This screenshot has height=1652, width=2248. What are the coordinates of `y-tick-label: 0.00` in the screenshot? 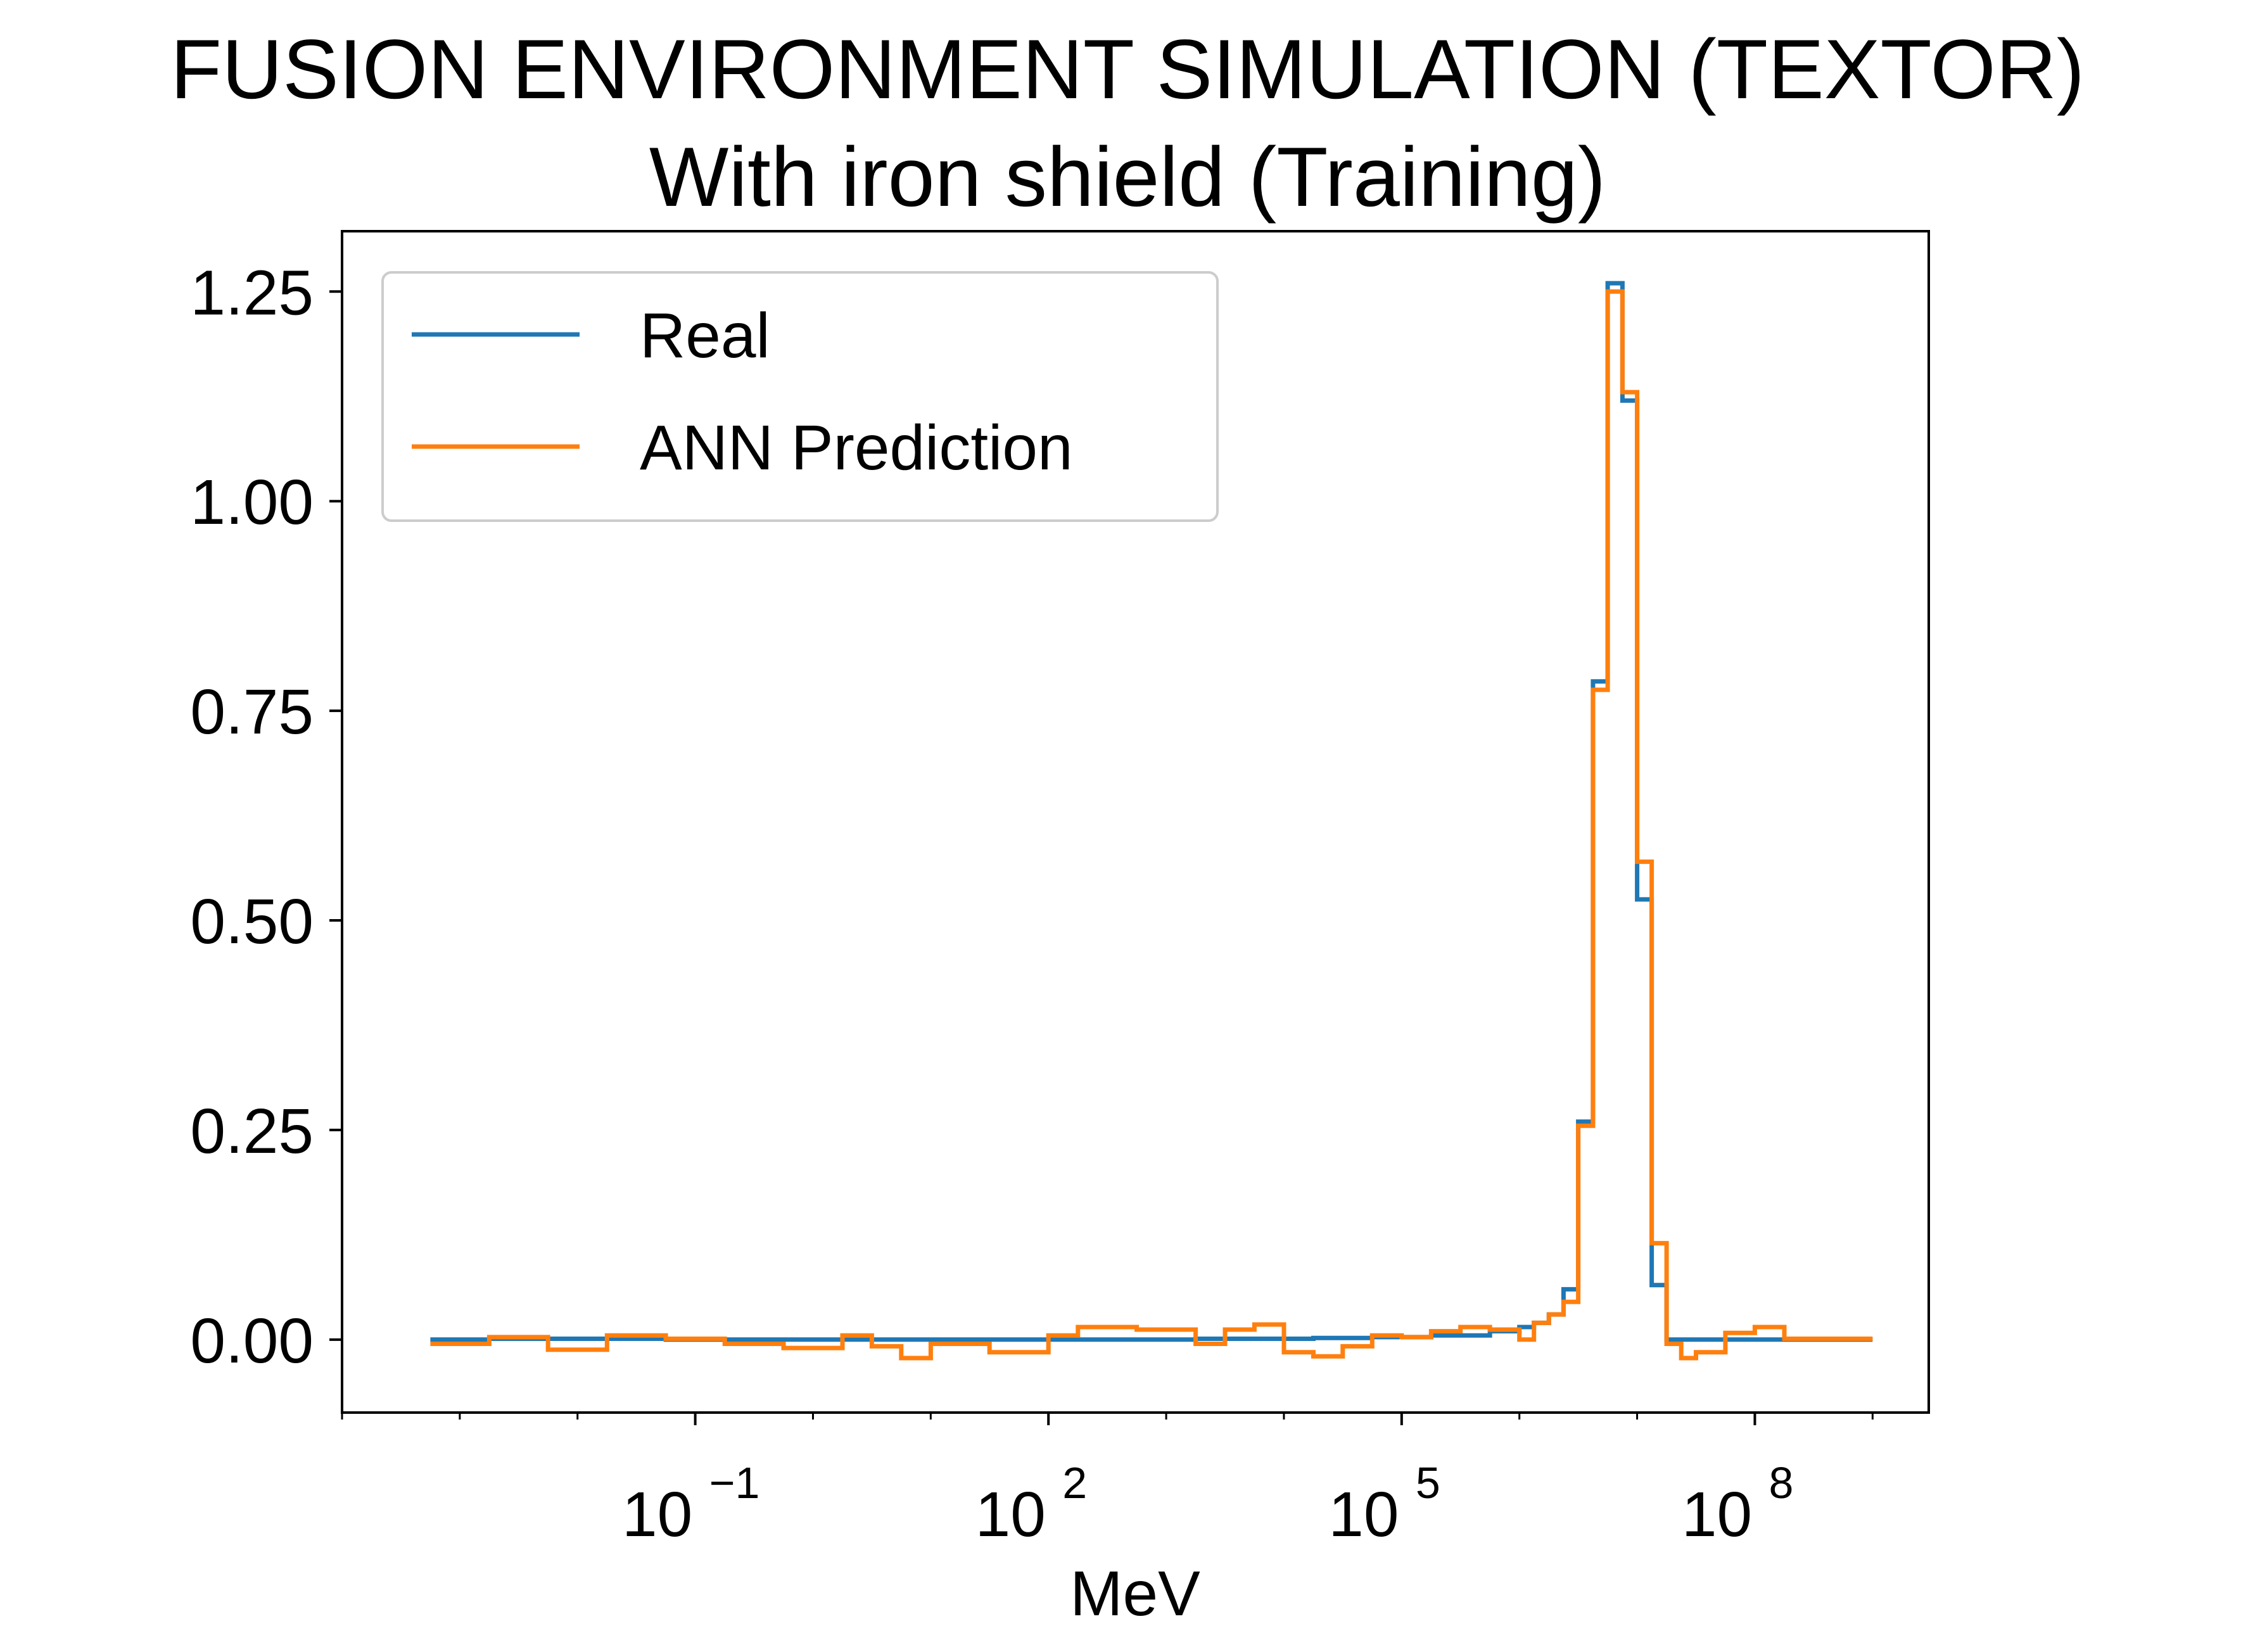 It's located at (252, 1341).